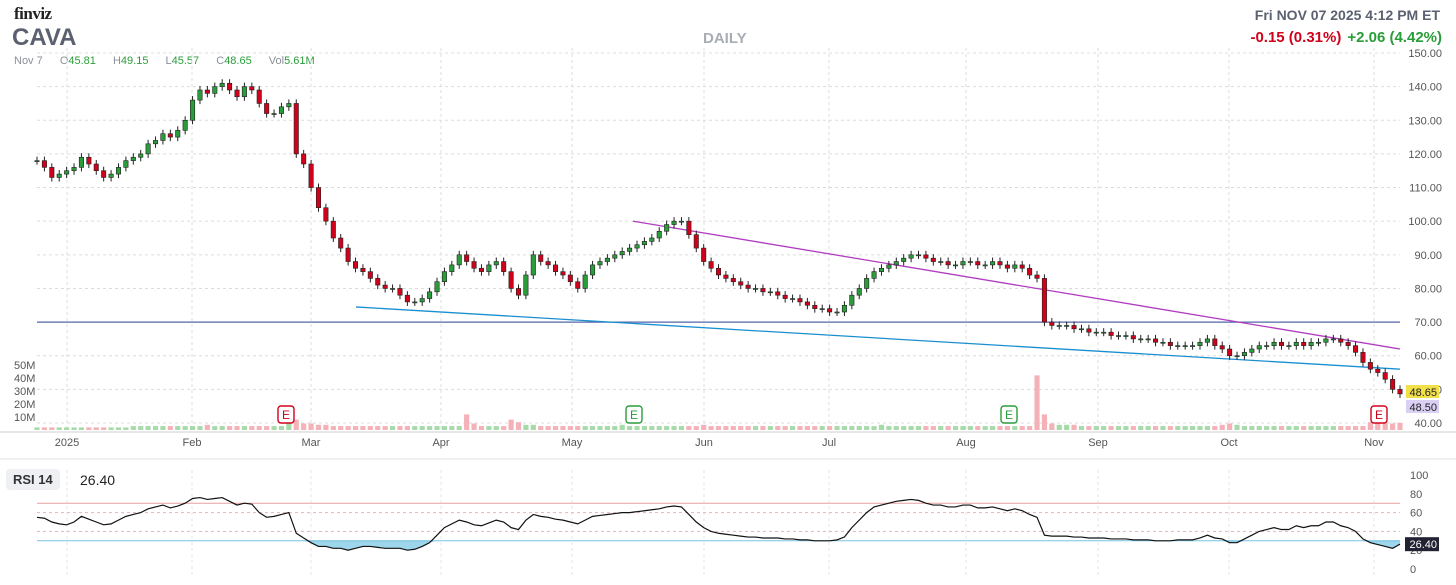  I want to click on period-label: DAILY, so click(725, 38).